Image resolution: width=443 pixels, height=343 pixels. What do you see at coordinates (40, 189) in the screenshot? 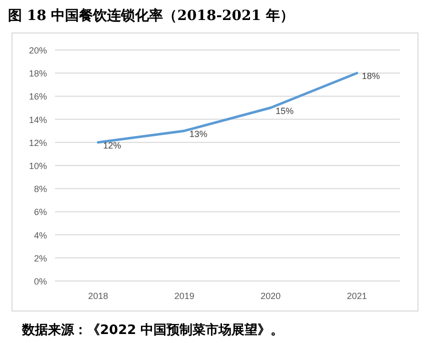
I see `y-tick-label: 8%` at bounding box center [40, 189].